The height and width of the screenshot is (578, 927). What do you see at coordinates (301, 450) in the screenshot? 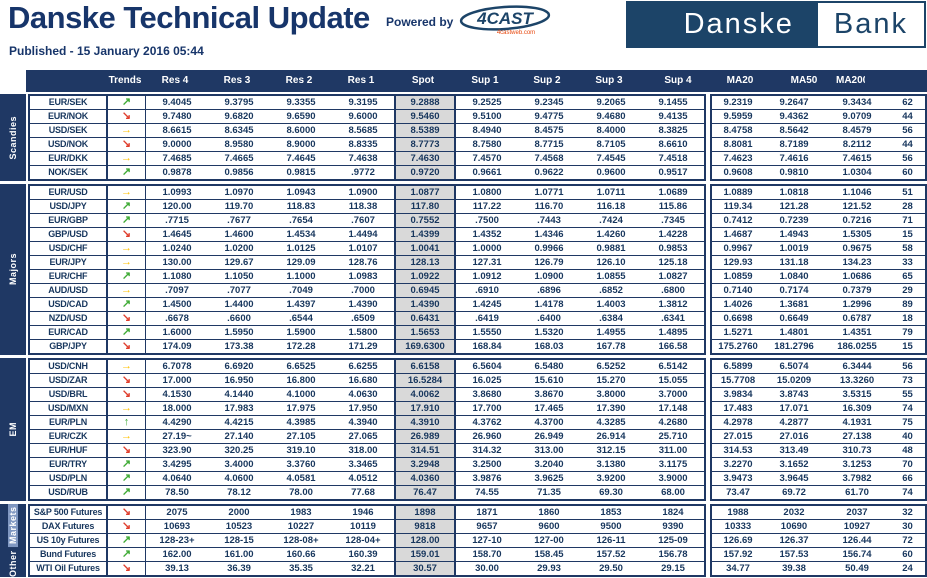
I see `res2-value: 319.10` at bounding box center [301, 450].